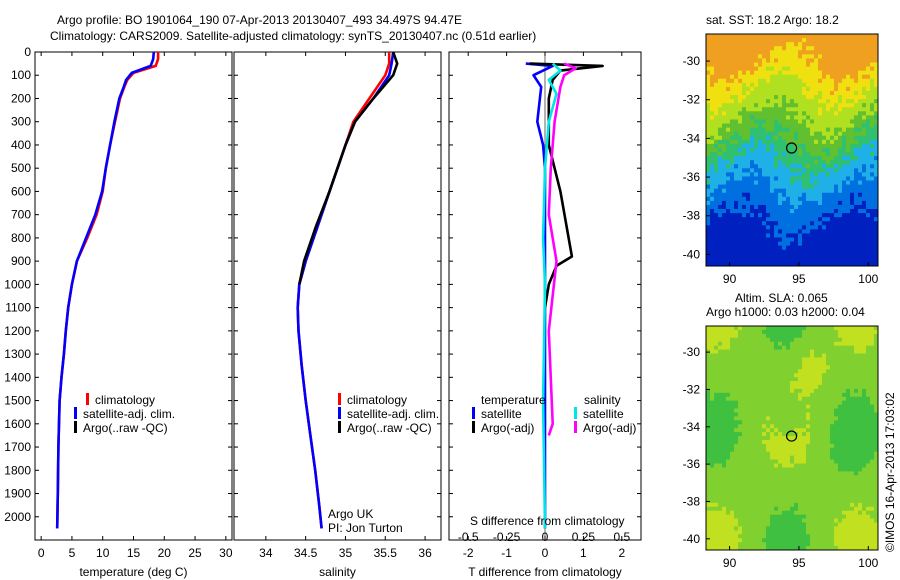  I want to click on legend-title-temperature: temperature, so click(513, 400).